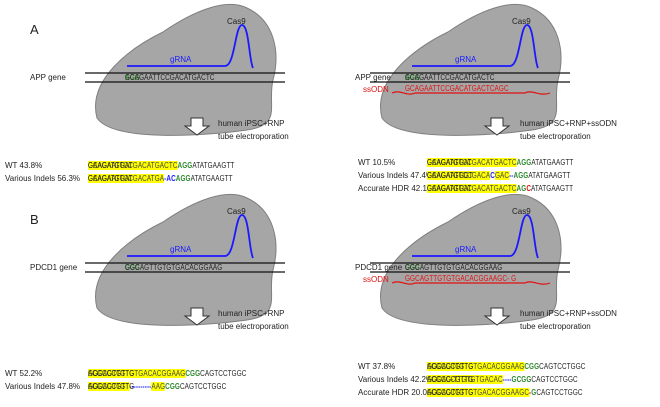 The image size is (660, 407). What do you see at coordinates (43, 178) in the screenshot?
I see `result-name: Various Indels 56.3%` at bounding box center [43, 178].